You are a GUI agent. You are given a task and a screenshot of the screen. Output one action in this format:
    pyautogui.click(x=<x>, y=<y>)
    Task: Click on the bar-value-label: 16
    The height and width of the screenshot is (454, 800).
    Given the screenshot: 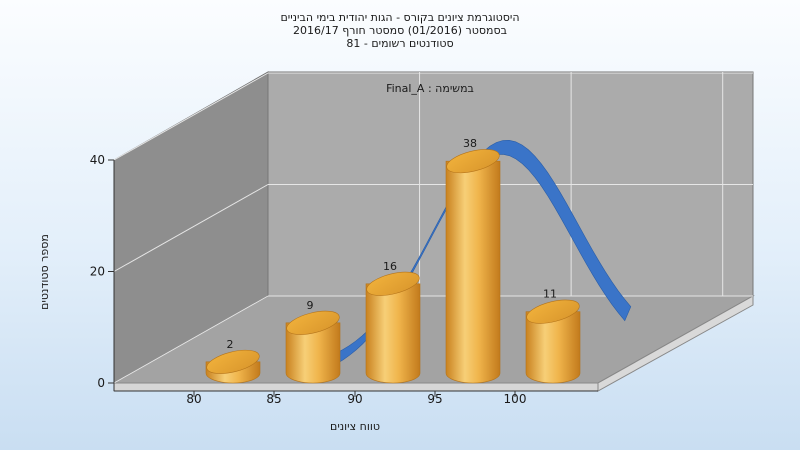 What is the action you would take?
    pyautogui.click(x=390, y=266)
    